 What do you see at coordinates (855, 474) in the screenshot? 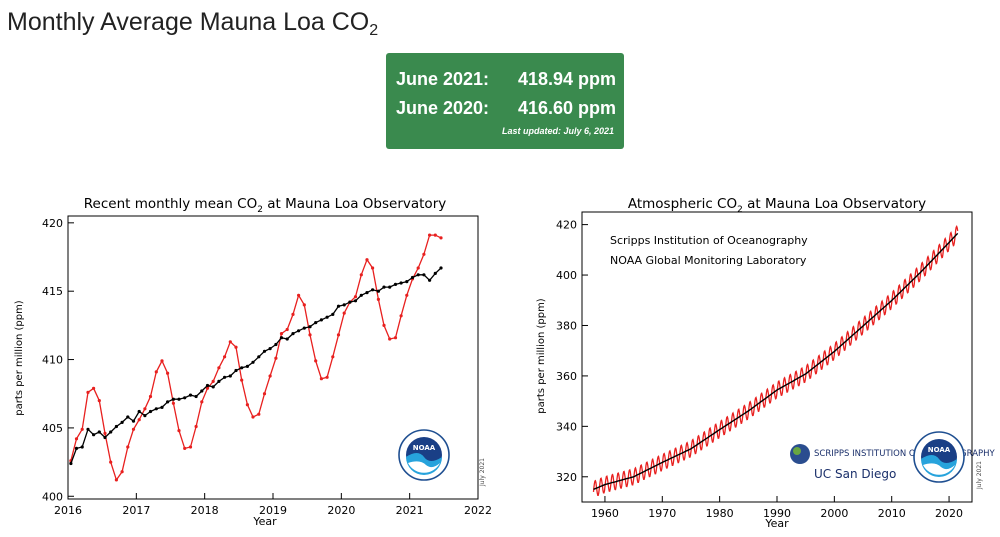
I see `ucsd-logo-text: UC San Diego` at bounding box center [855, 474].